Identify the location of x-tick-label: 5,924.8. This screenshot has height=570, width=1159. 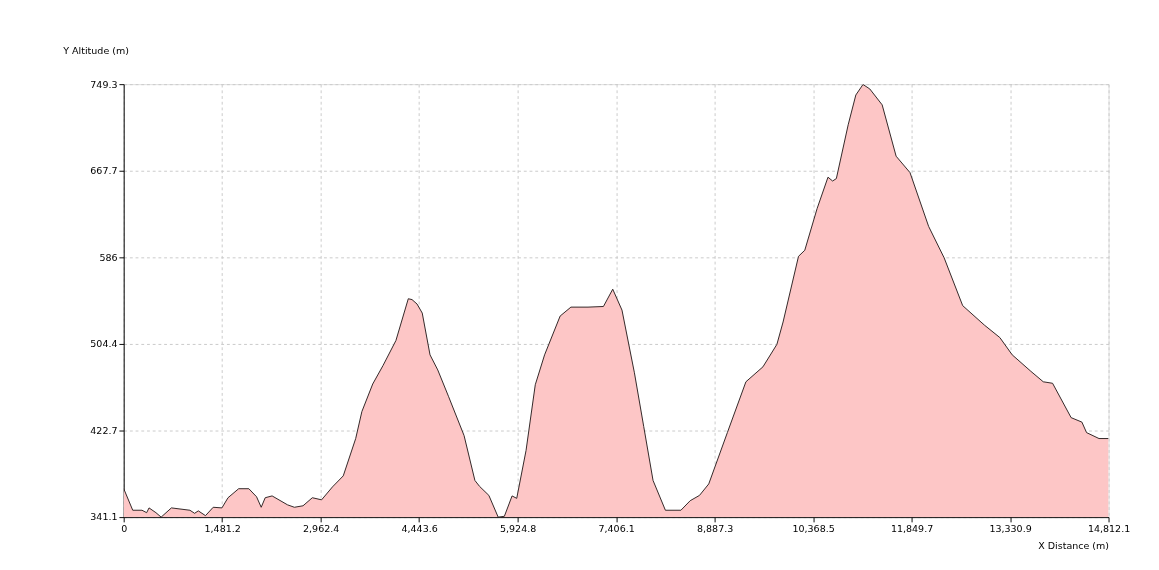
(518, 528).